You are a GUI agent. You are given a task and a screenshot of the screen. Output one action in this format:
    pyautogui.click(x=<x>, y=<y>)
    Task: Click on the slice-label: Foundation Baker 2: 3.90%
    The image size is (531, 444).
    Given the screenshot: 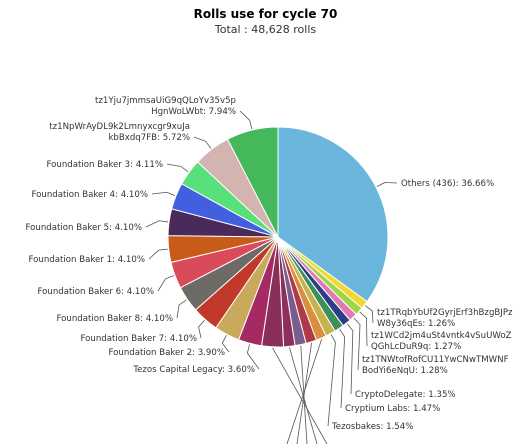 What is the action you would take?
    pyautogui.click(x=167, y=353)
    